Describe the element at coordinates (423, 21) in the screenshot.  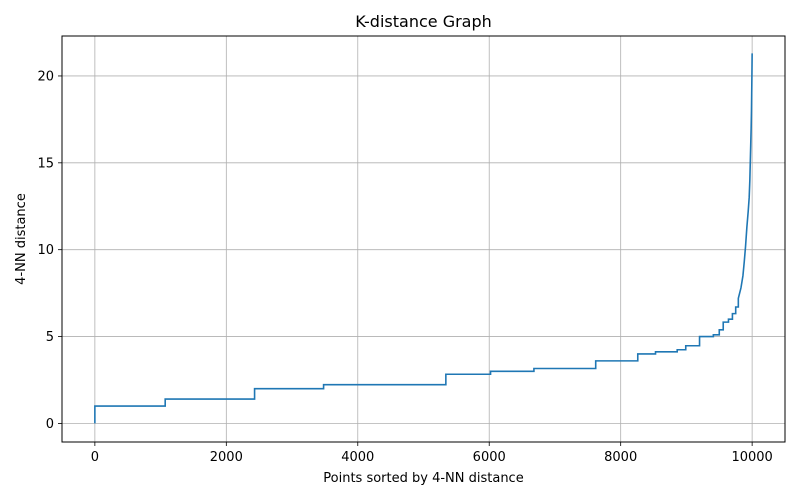
I see `chart-title: K-distance Graph` at that location.